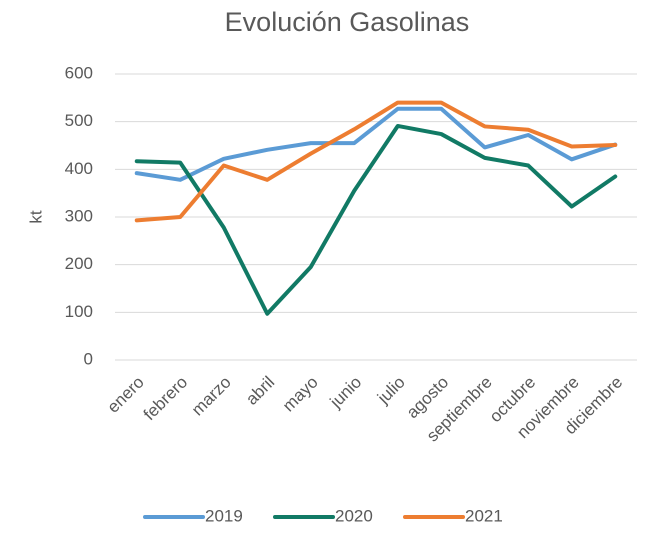 The width and height of the screenshot is (653, 534). I want to click on x-tick-label: febrero, so click(166, 399).